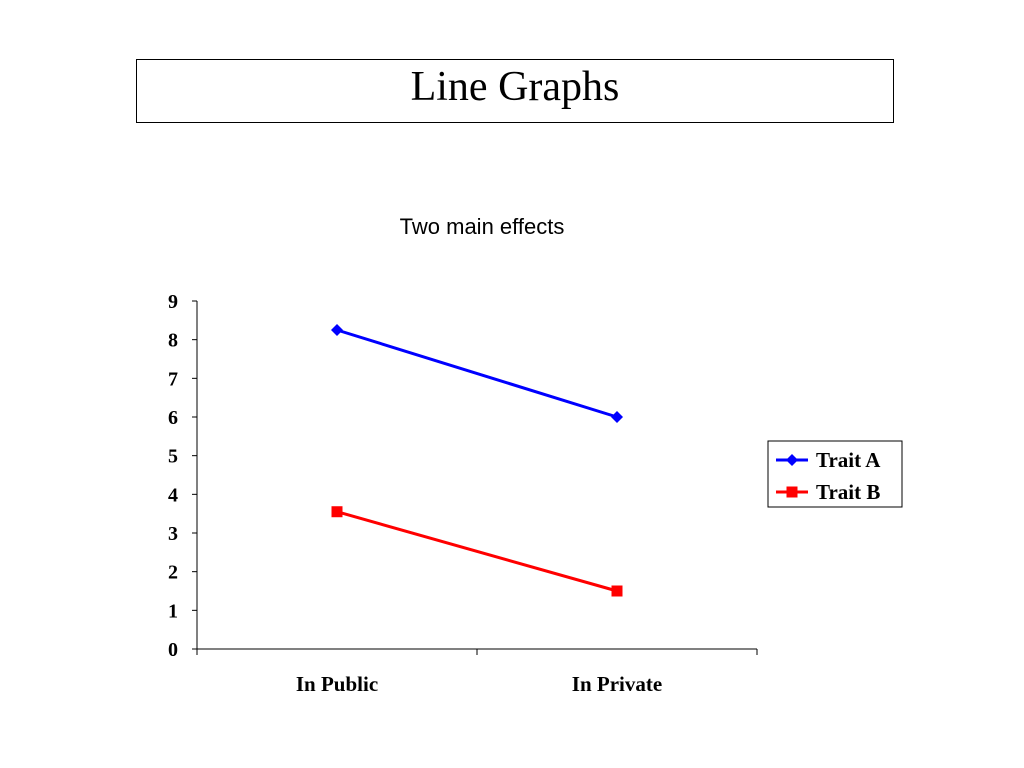 This screenshot has width=1024, height=768. I want to click on y-tick-label: 9, so click(173, 302).